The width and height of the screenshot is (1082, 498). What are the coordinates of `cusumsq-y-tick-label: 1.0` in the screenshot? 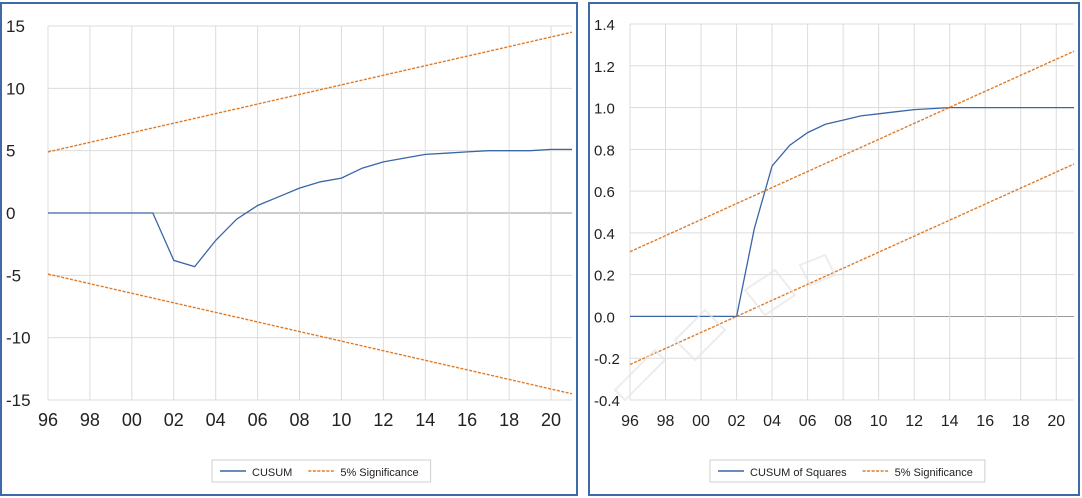 It's located at (604, 109).